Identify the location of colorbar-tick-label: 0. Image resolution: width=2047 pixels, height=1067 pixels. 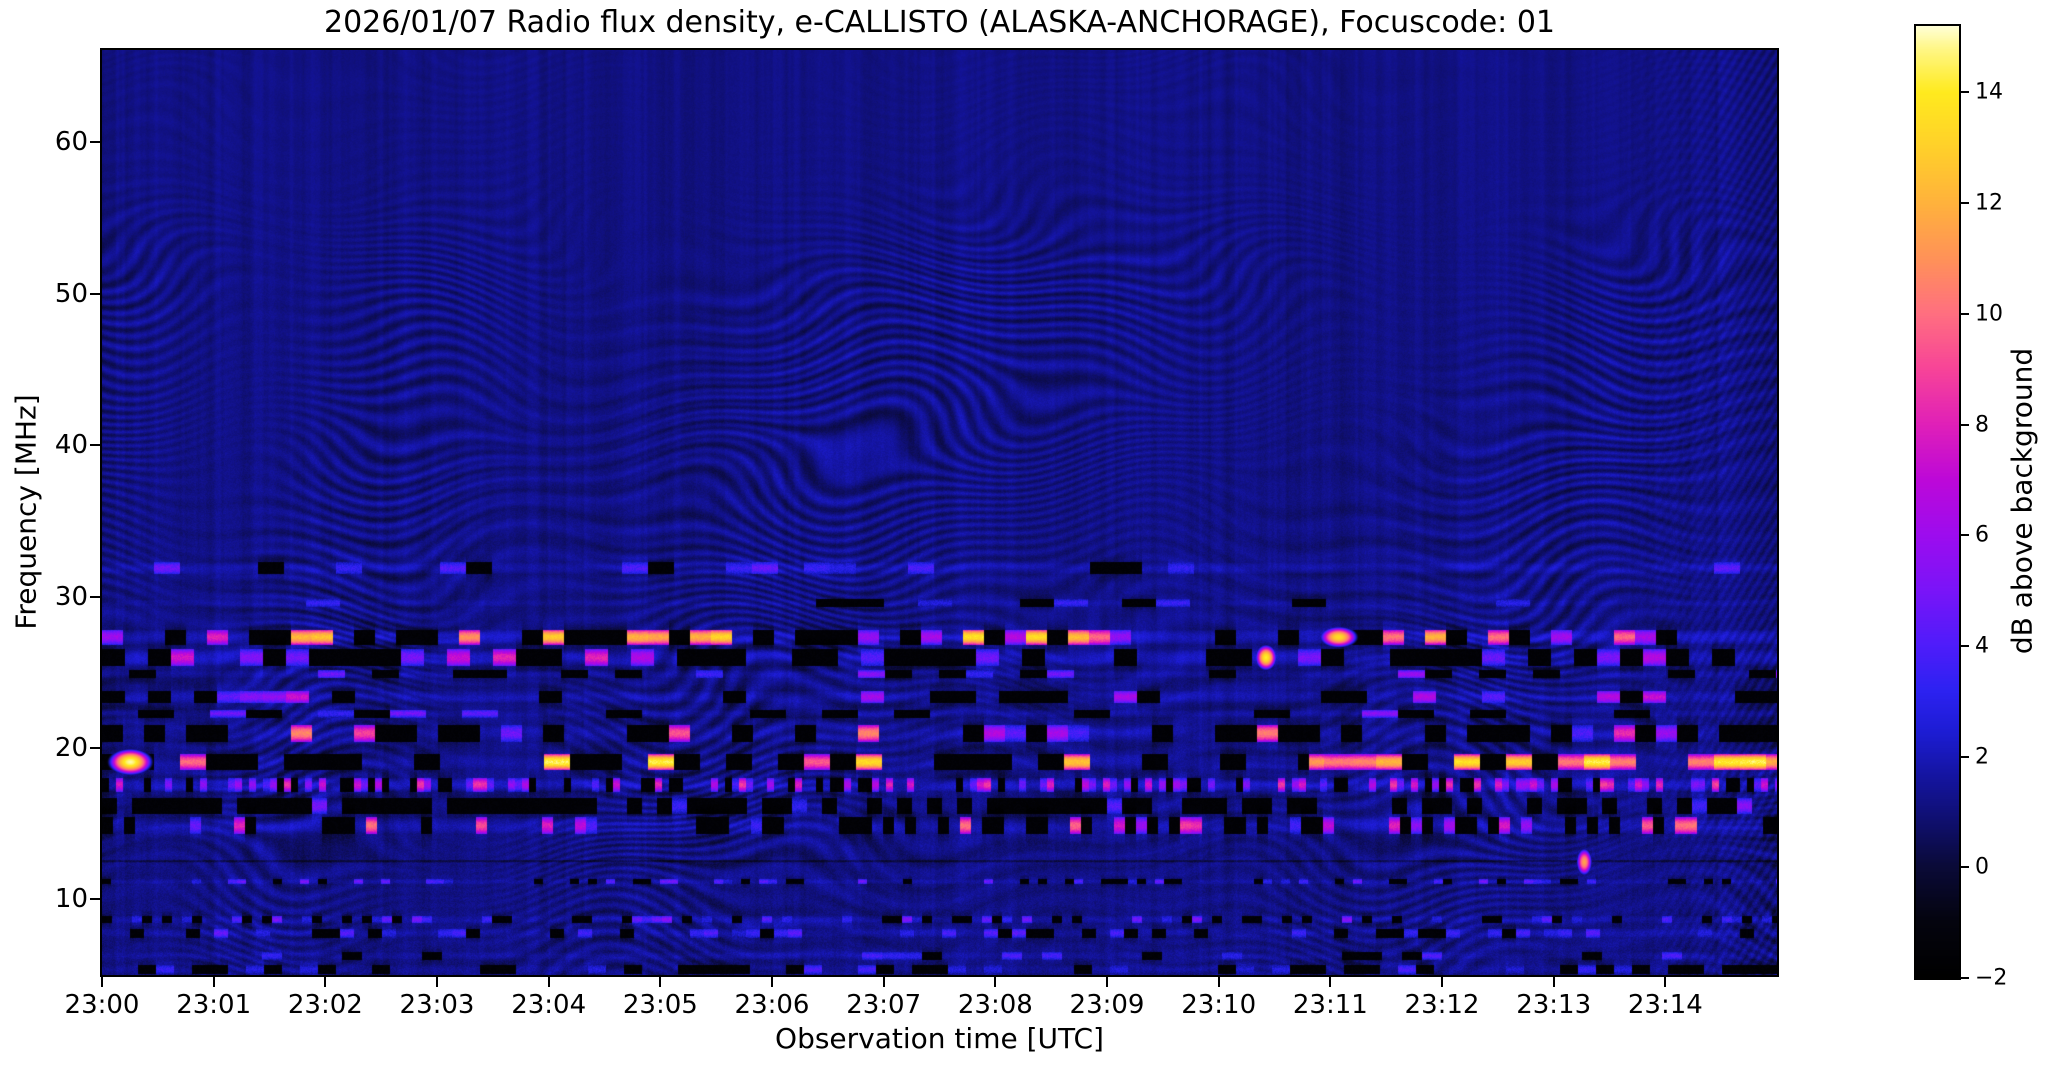
(1982, 867).